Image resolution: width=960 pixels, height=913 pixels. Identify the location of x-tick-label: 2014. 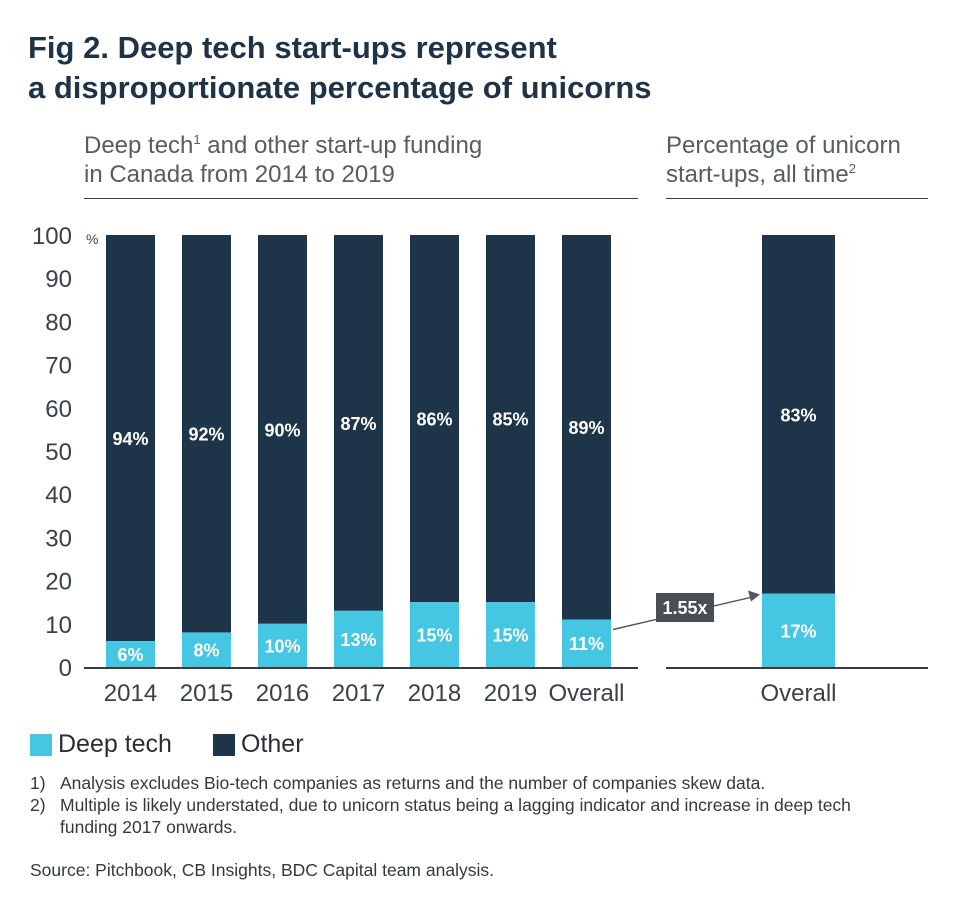
(130, 693).